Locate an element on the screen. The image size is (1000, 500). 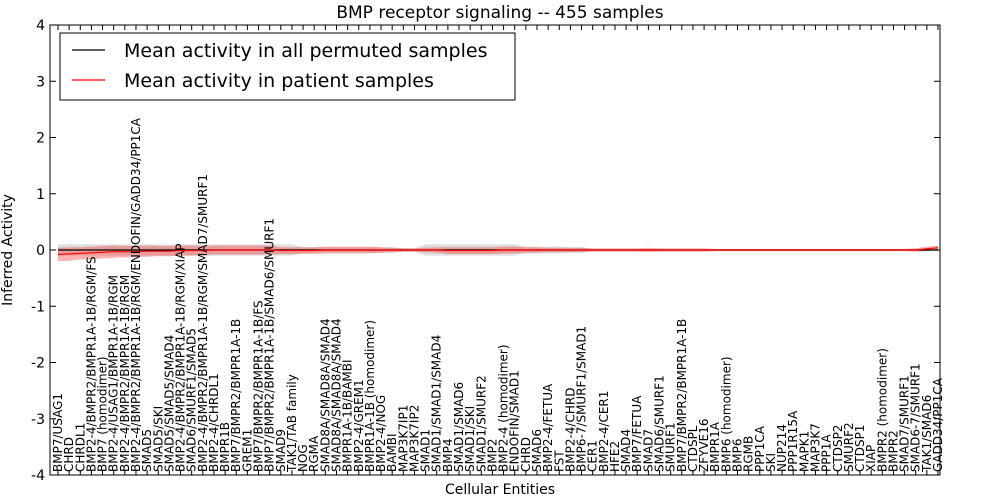
x-tick-label: MAP3K7 is located at coordinates (815, 447).